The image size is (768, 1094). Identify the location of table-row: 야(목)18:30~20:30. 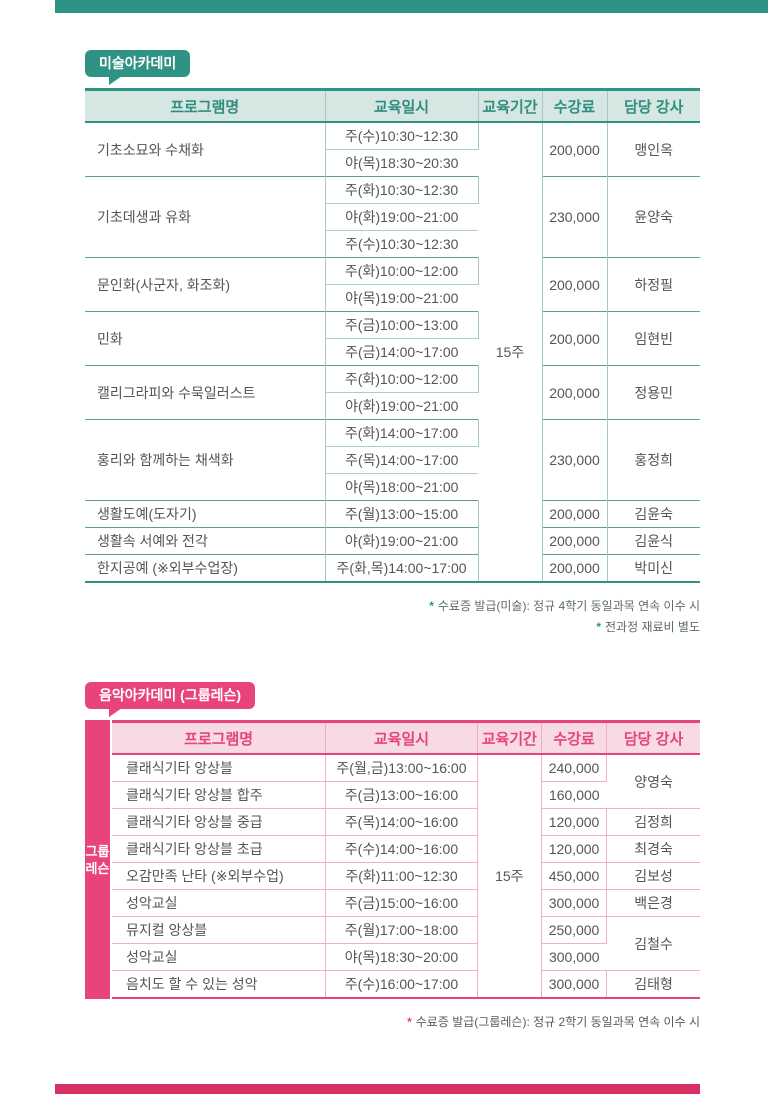
(392, 163).